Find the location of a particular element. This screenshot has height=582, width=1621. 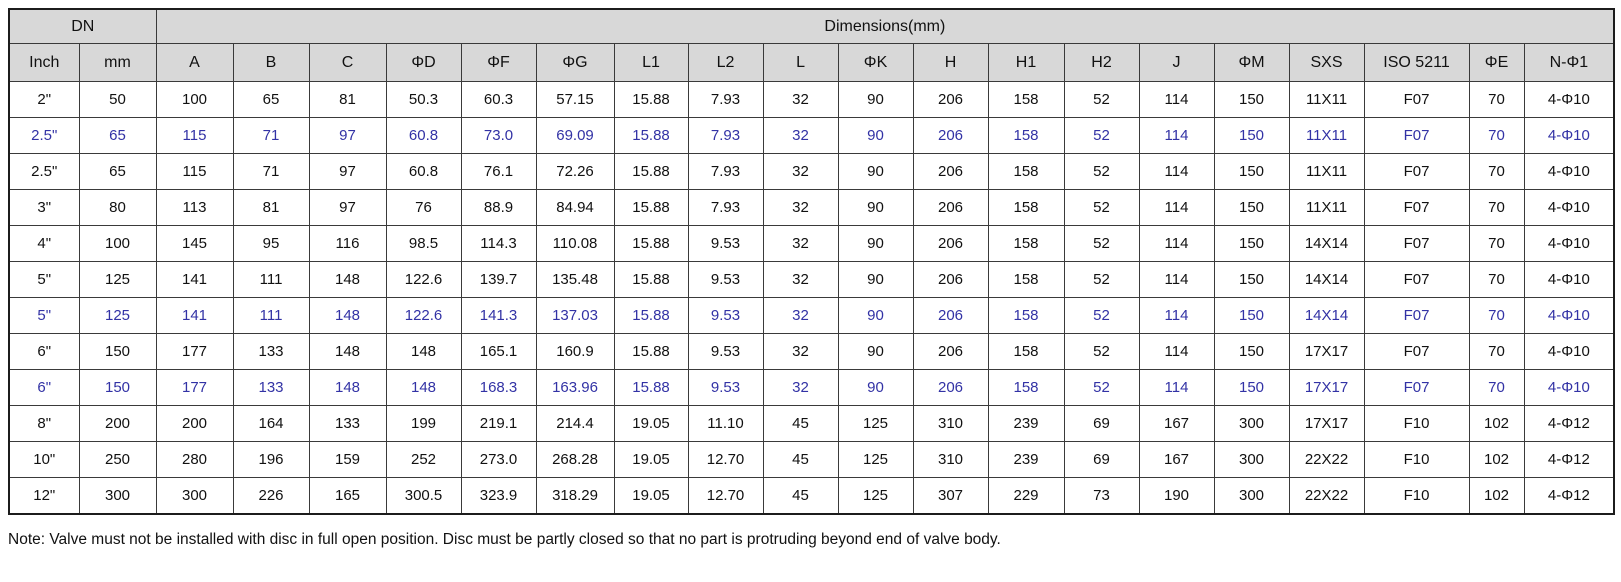

column-header-17: ΦM is located at coordinates (1251, 62).